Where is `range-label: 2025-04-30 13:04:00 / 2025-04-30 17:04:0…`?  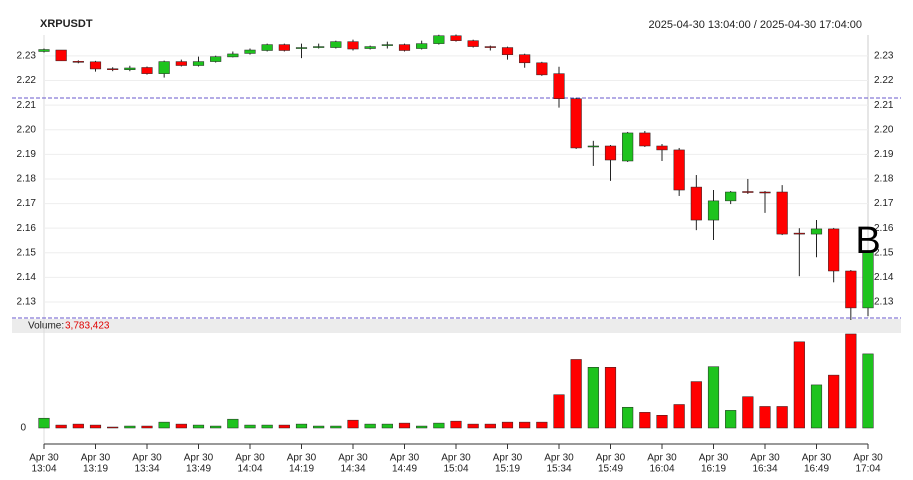
range-label: 2025-04-30 13:04:00 / 2025-04-30 17:04:0… is located at coordinates (755, 25).